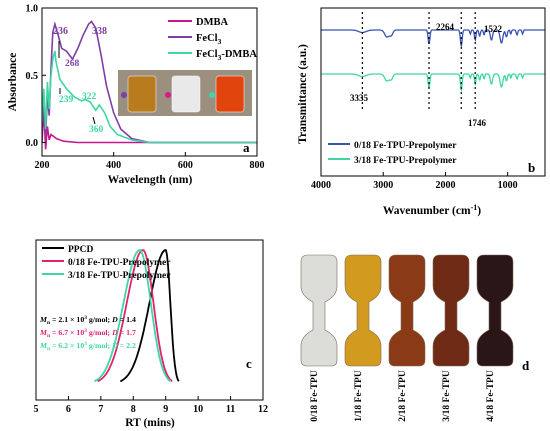  Describe the element at coordinates (531, 167) in the screenshot. I see `panel-b-letter: b` at that location.